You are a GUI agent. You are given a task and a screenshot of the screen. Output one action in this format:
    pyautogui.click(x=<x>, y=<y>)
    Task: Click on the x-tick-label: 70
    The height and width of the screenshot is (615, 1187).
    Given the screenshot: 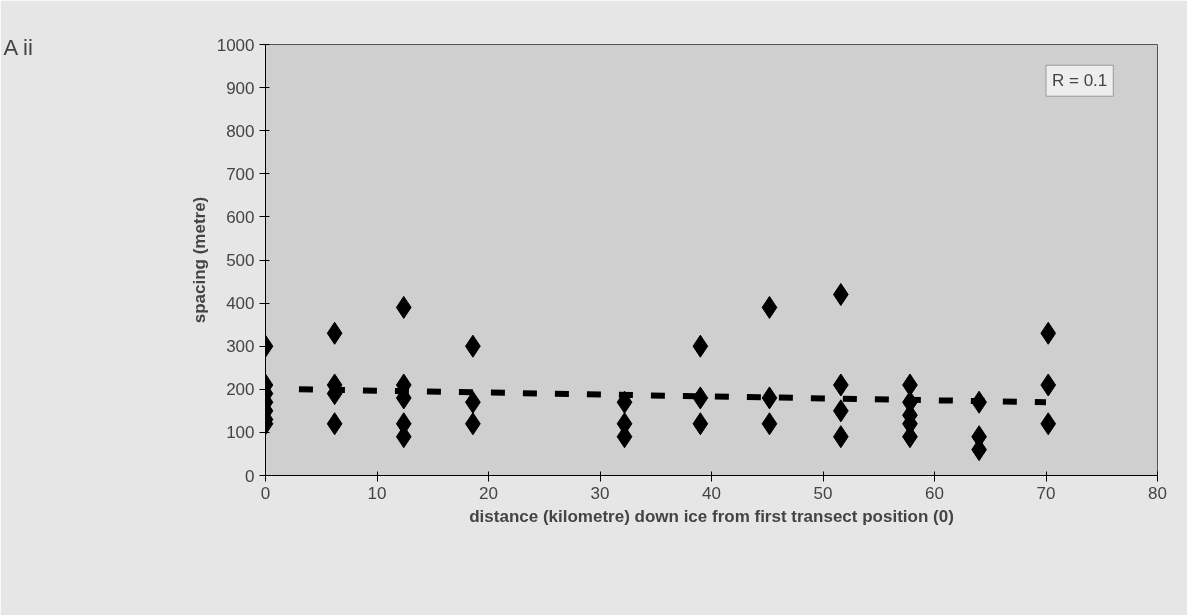 What is the action you would take?
    pyautogui.click(x=1046, y=493)
    